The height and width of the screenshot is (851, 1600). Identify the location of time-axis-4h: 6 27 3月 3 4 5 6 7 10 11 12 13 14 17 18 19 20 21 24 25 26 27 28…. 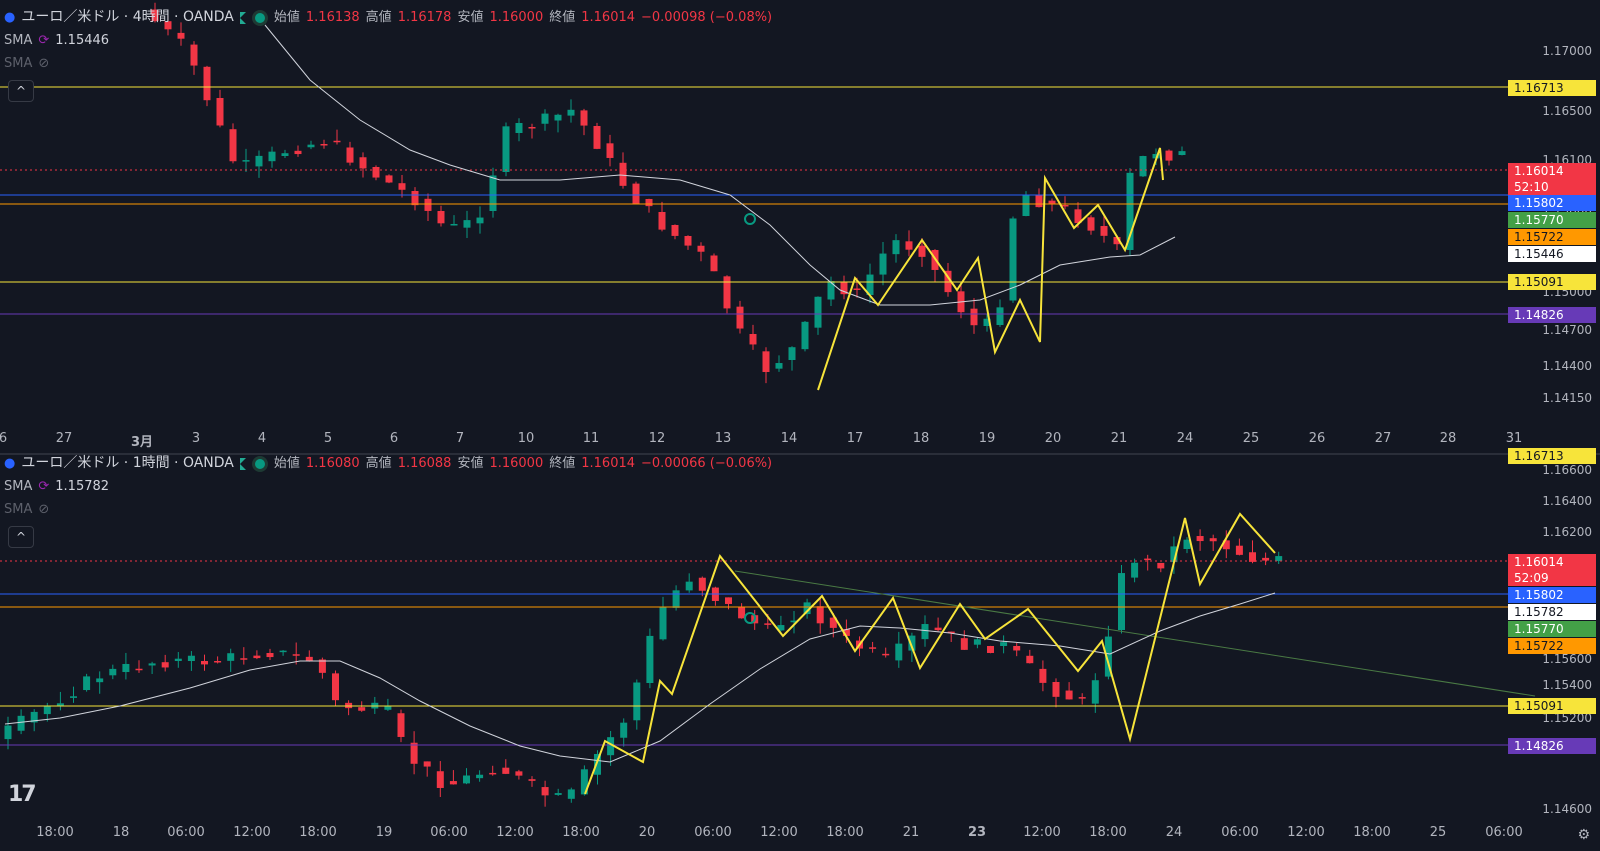
(800, 440).